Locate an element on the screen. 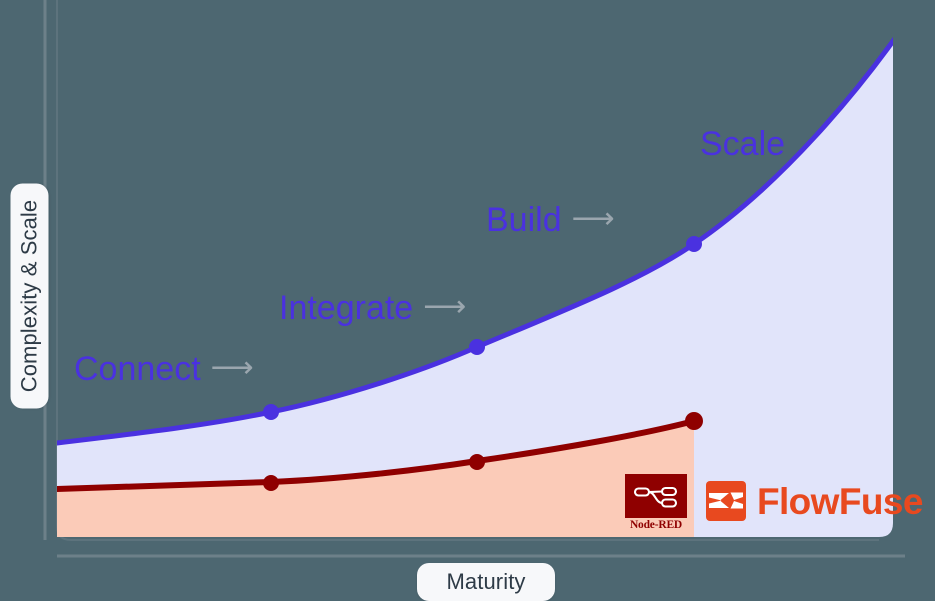 Image resolution: width=935 pixels, height=601 pixels. flowfuse-mark-icon is located at coordinates (726, 501).